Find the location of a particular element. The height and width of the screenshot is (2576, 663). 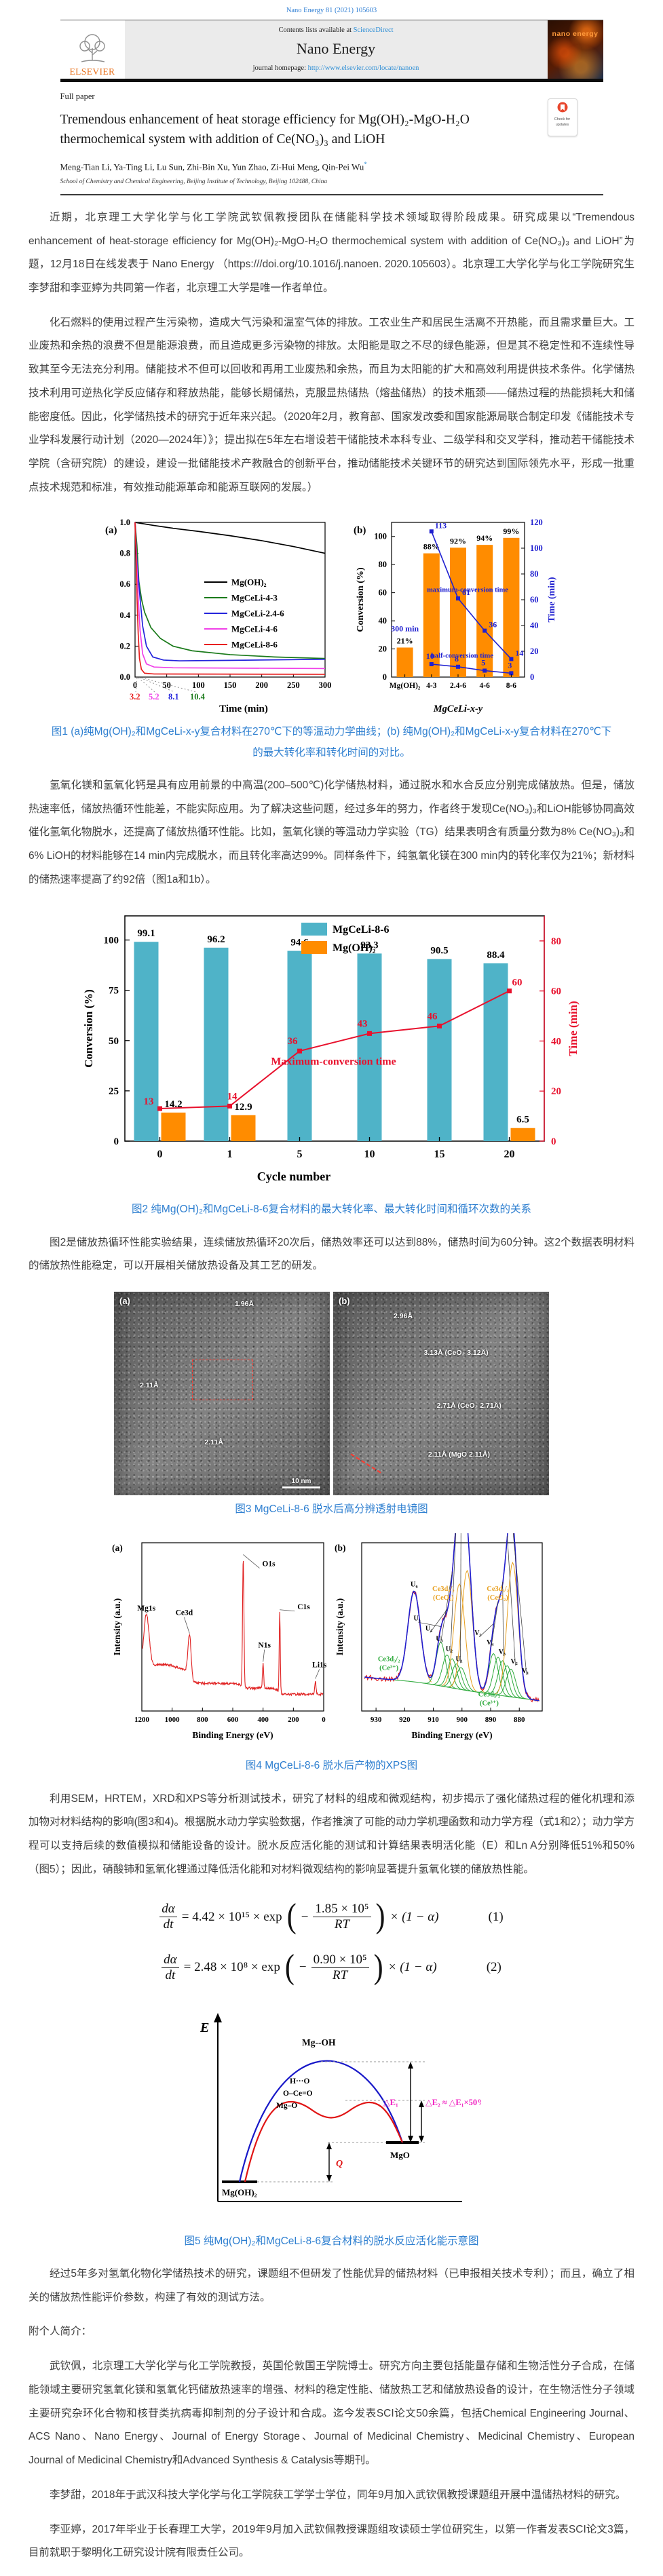

tem-panel-a: (a) 1.96Å 2.11Å 2.11Å 10 nm is located at coordinates (222, 1394).